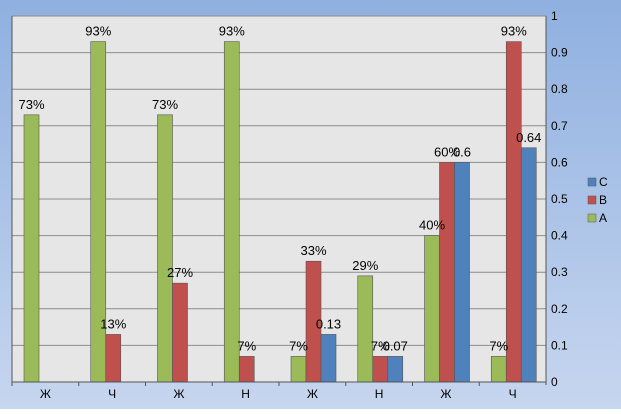 The image size is (621, 414). What do you see at coordinates (603, 218) in the screenshot?
I see `legend-label-a: A` at bounding box center [603, 218].